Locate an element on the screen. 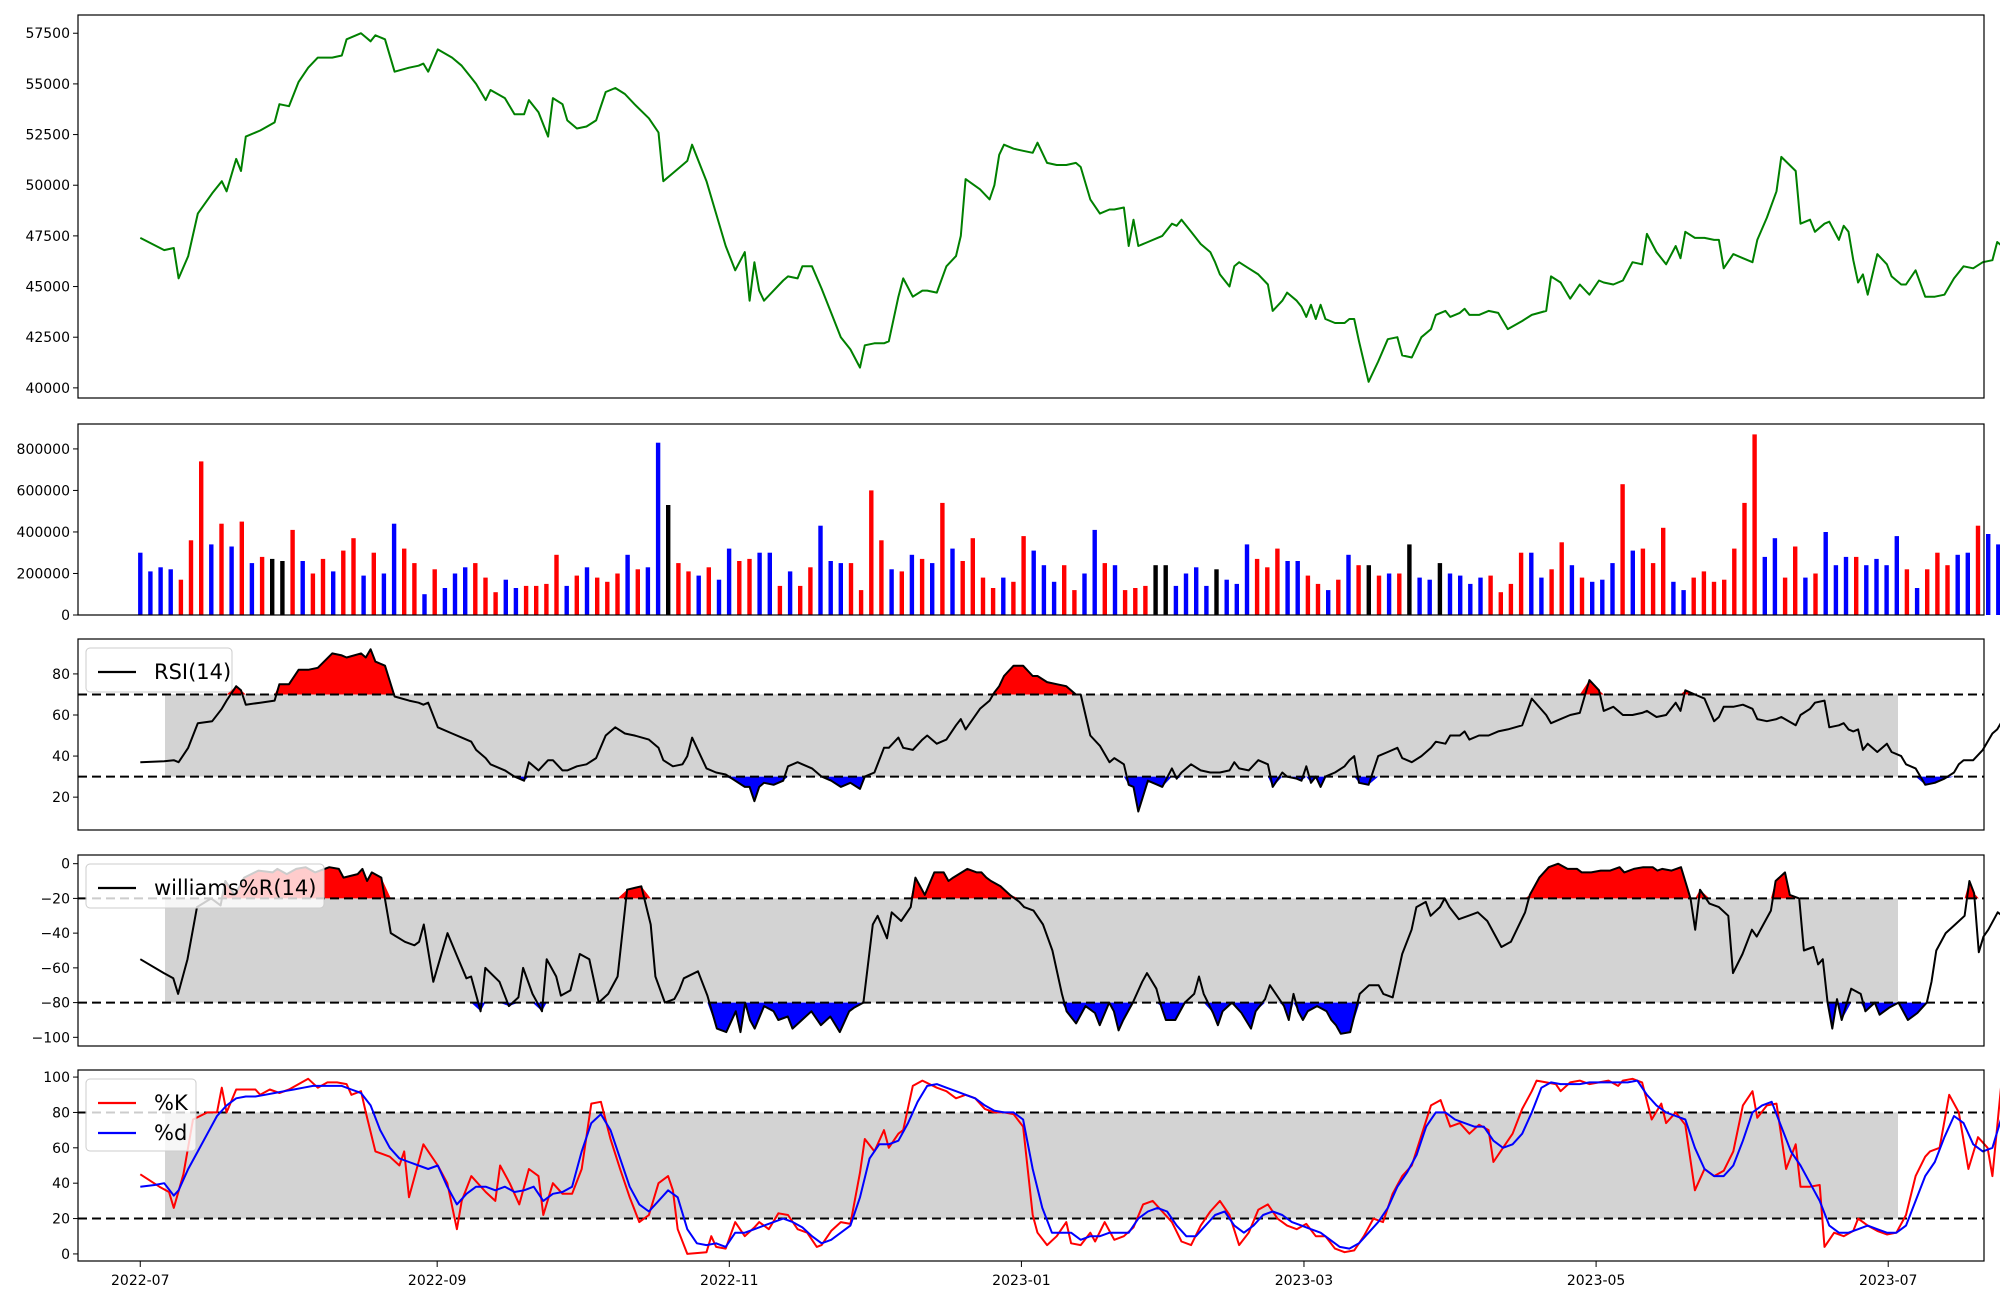 The height and width of the screenshot is (1300, 2000). x-tick-label: 2023-05 is located at coordinates (1596, 1281).